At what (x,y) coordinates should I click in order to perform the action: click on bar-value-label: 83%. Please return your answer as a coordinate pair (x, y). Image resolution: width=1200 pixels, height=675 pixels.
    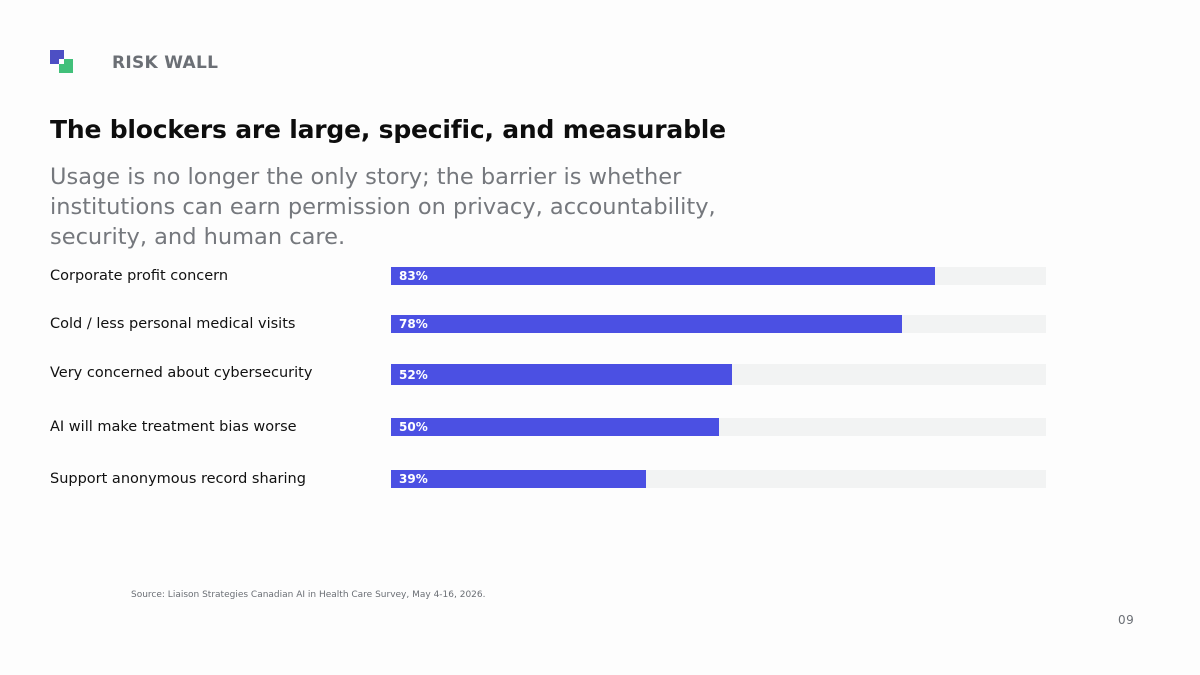
    Looking at the image, I should click on (413, 276).